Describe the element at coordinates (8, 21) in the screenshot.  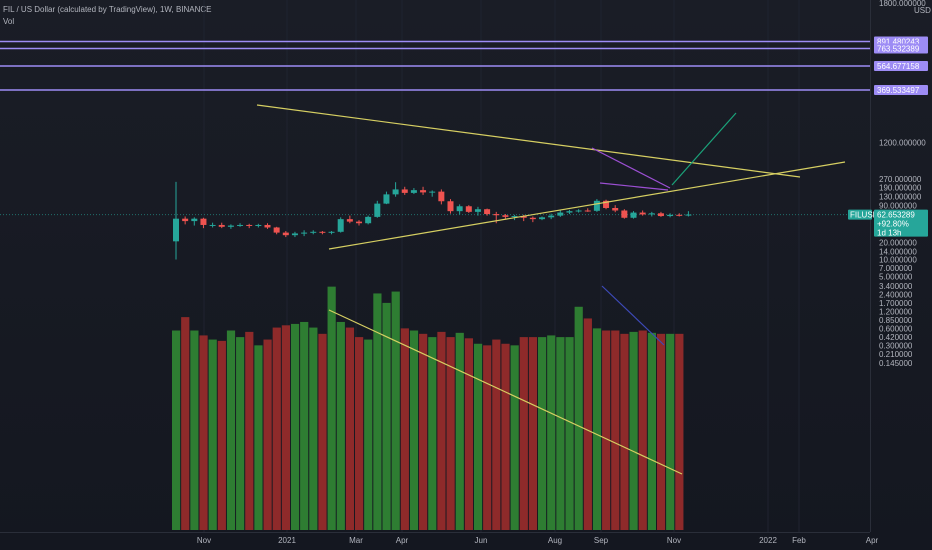
I see `volume-indicator-label: Vol` at that location.